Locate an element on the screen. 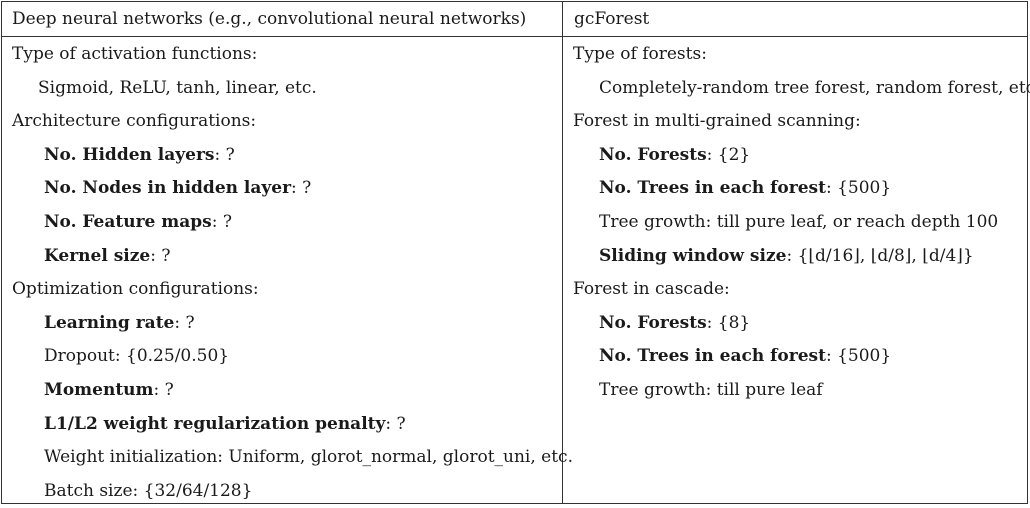  left-row: L1/L2 weight regularization penalty: ? is located at coordinates (282, 425).